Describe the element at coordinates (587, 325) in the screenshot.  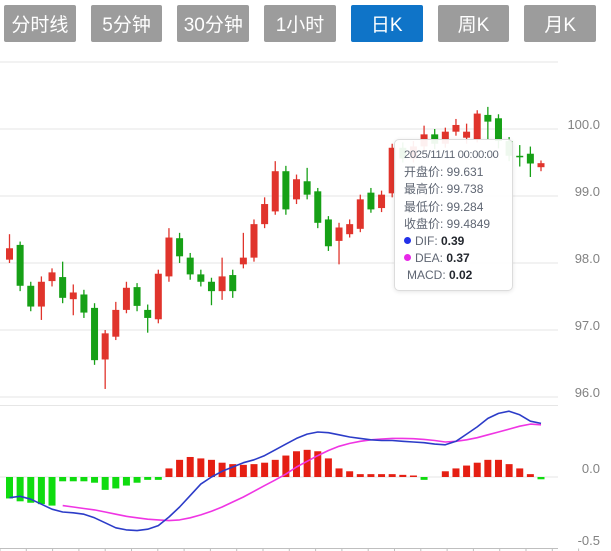
I see `price-axis-label: 97.0` at that location.